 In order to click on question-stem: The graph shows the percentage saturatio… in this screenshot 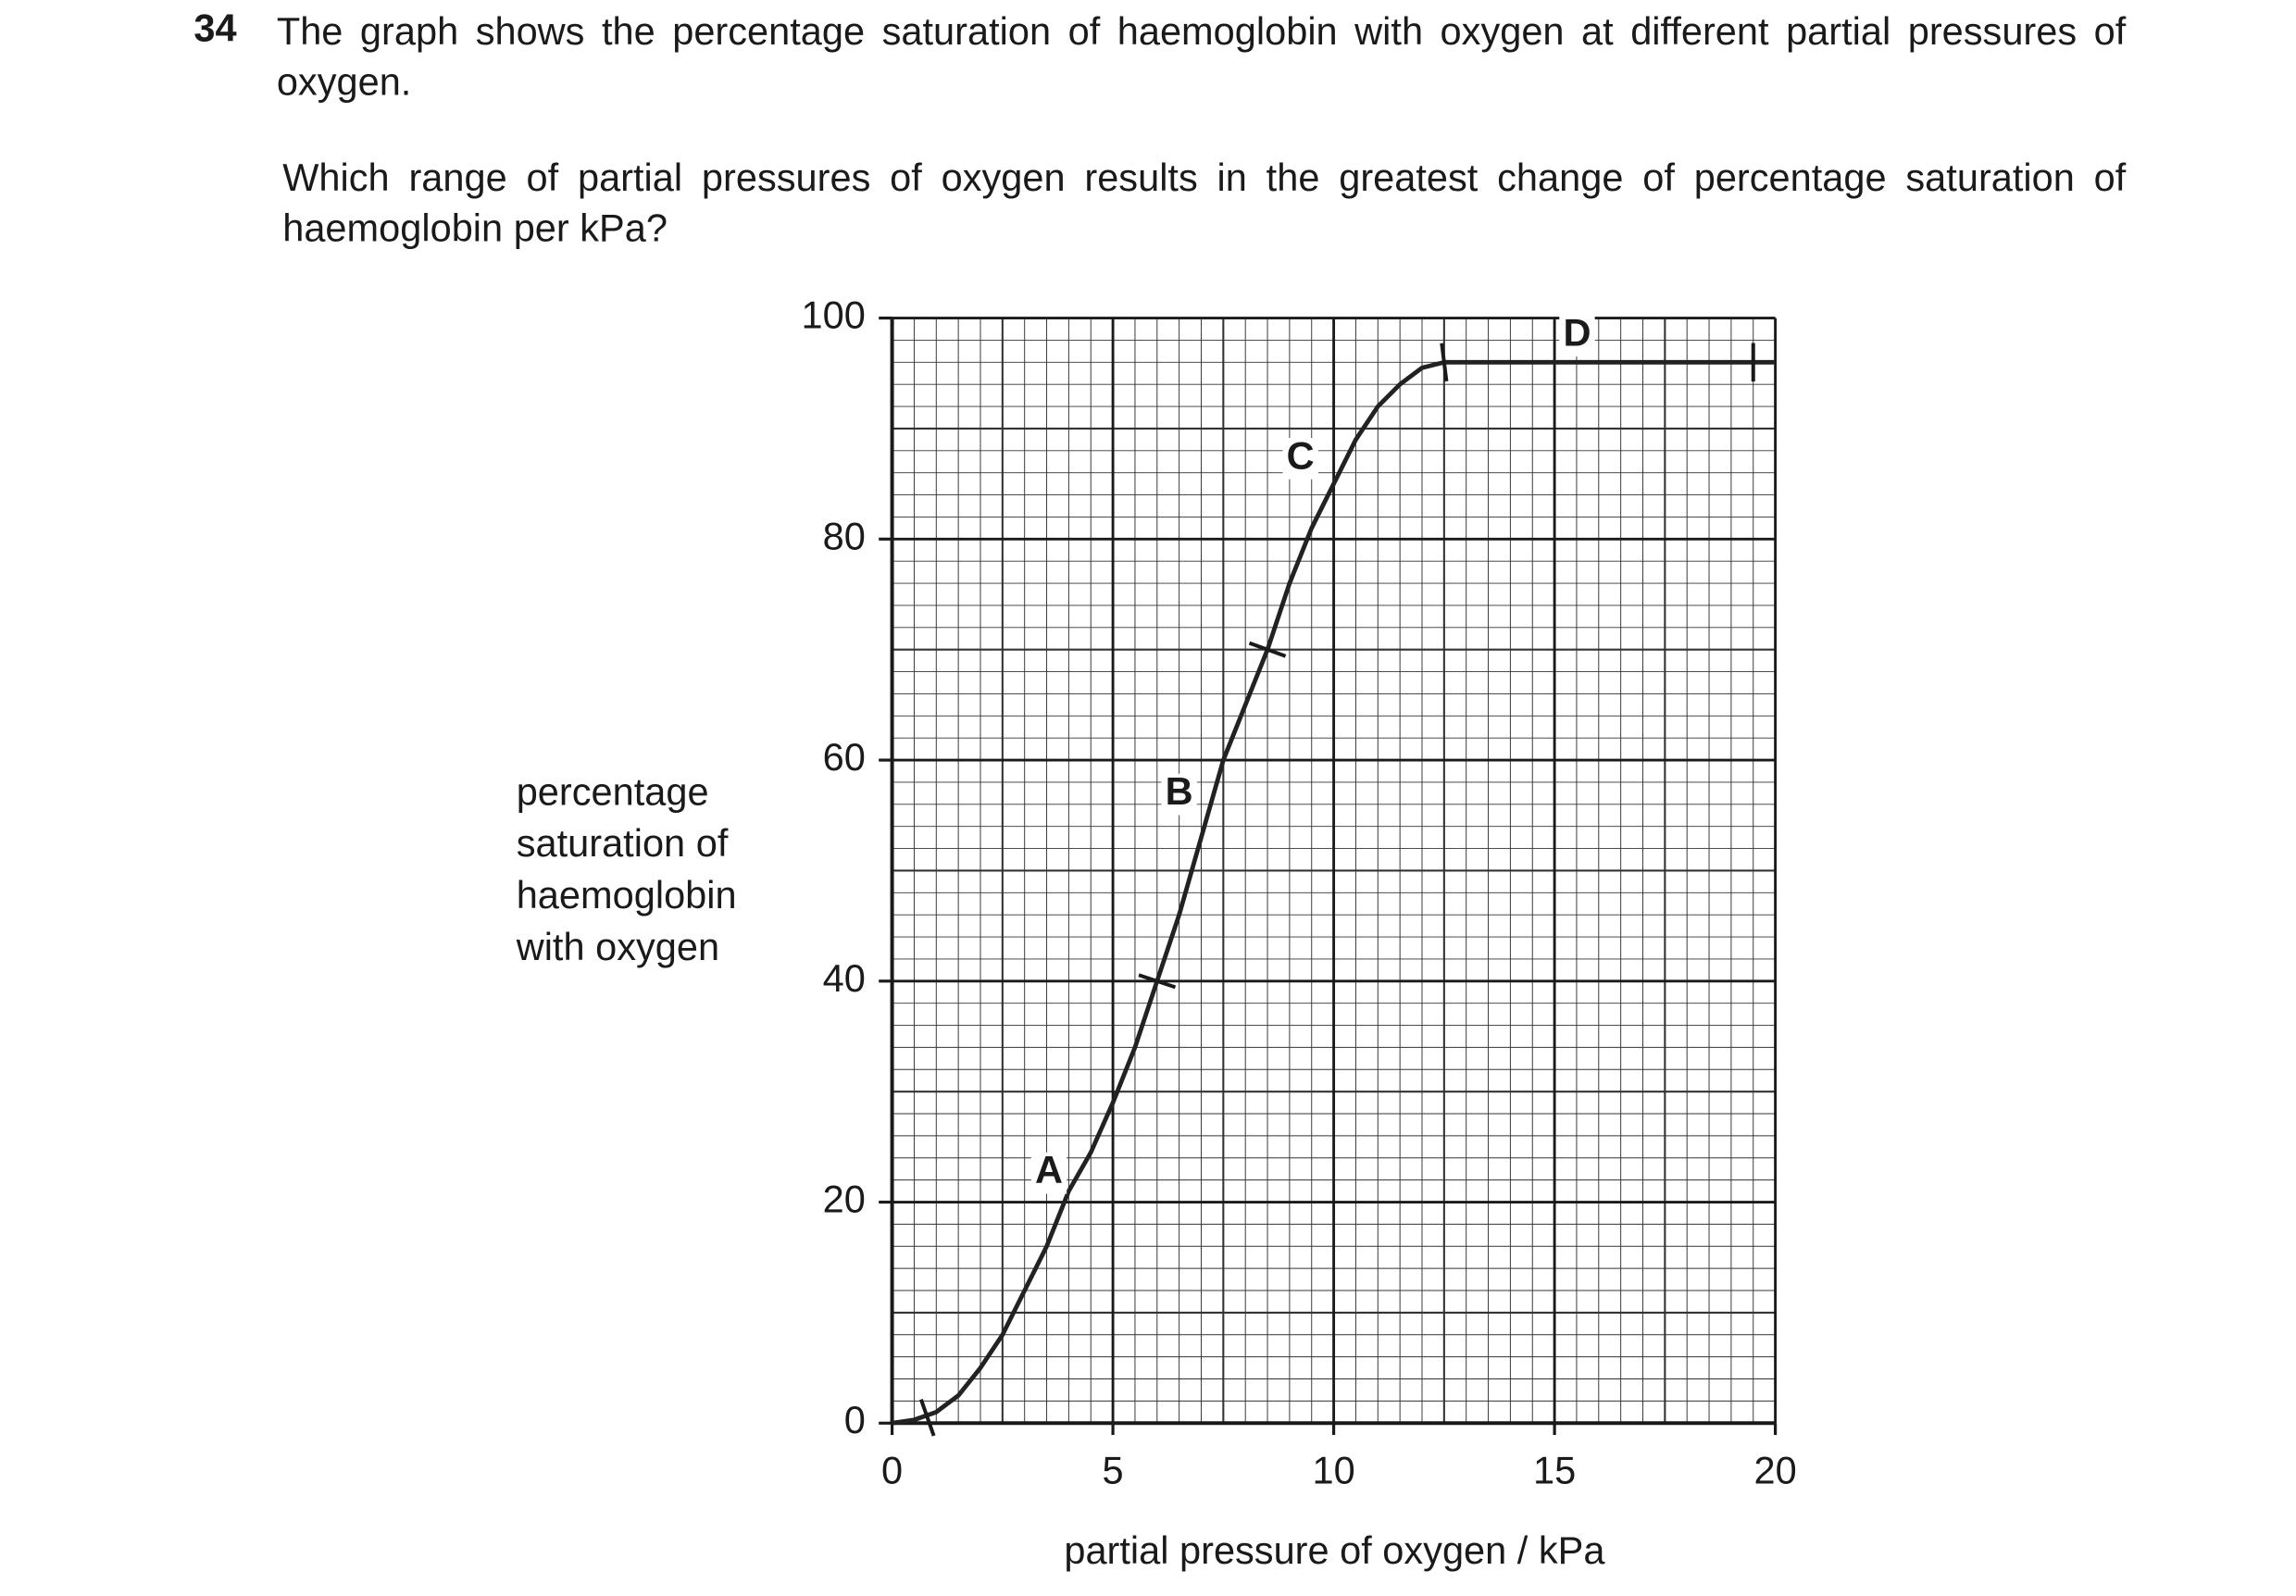, I will do `click(1201, 56)`.